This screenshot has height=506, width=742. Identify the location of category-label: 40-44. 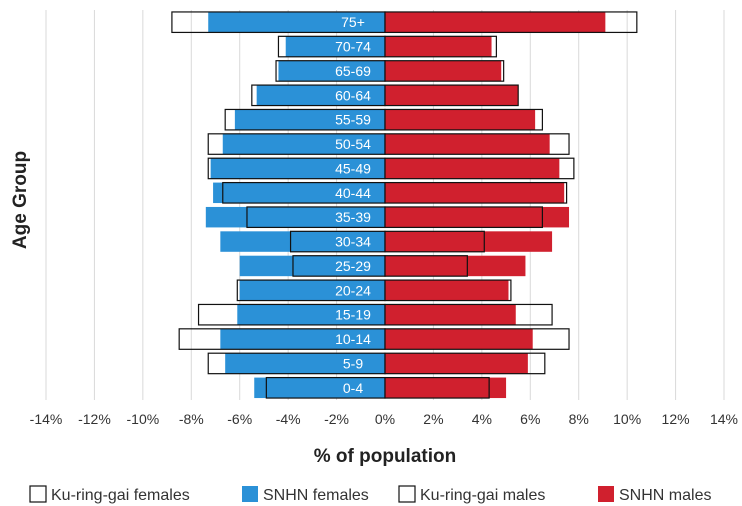
(353, 193).